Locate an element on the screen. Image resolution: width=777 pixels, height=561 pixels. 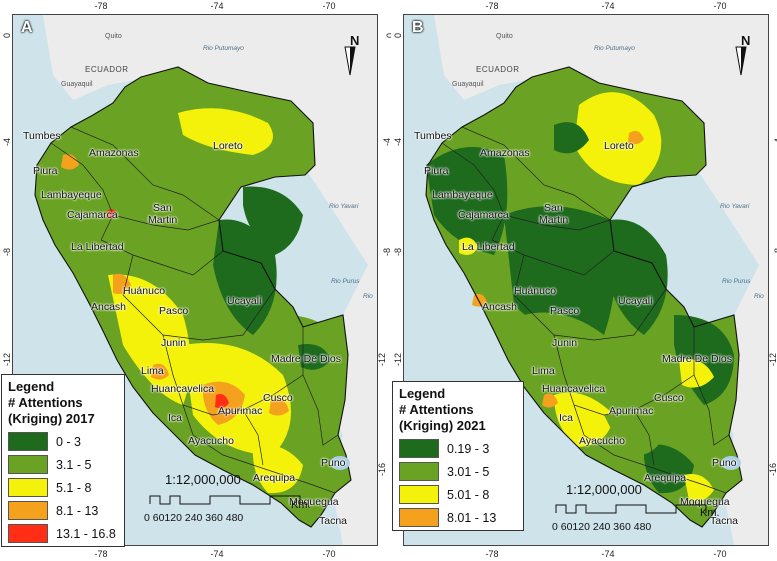
country-label: ECUADOR is located at coordinates (107, 69).